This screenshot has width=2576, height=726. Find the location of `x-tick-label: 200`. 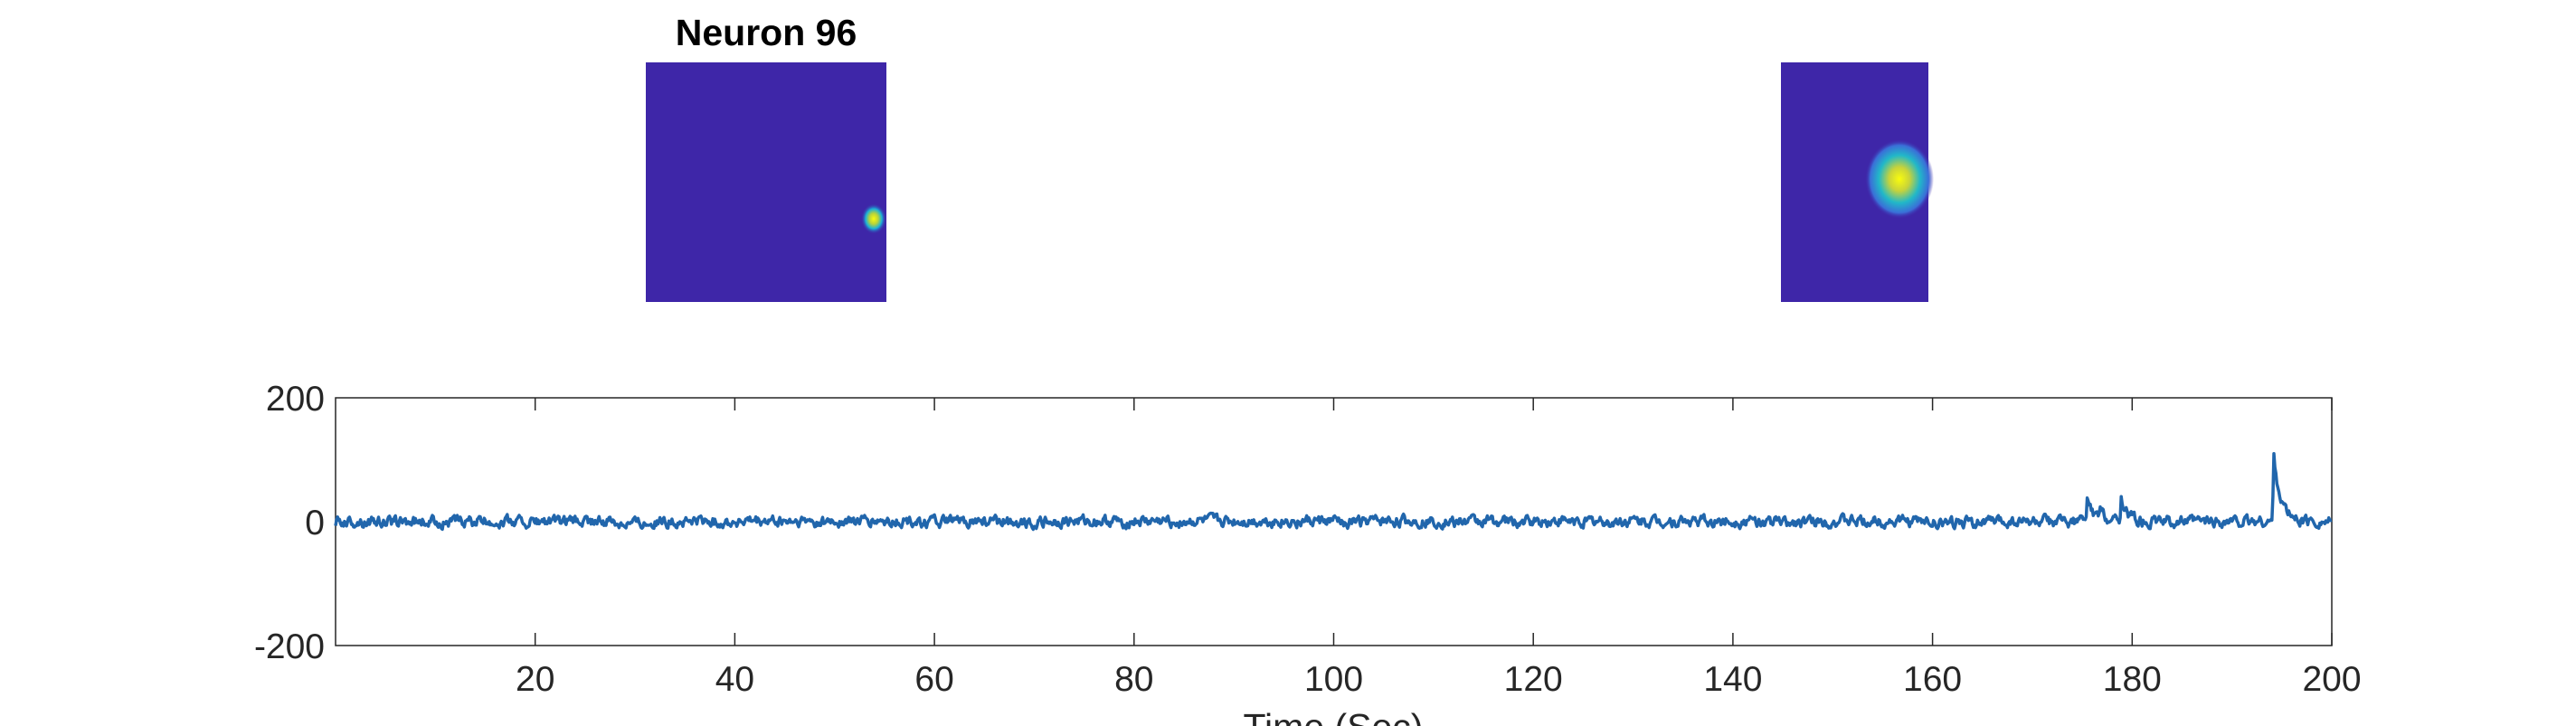

x-tick-label: 200 is located at coordinates (2331, 679).